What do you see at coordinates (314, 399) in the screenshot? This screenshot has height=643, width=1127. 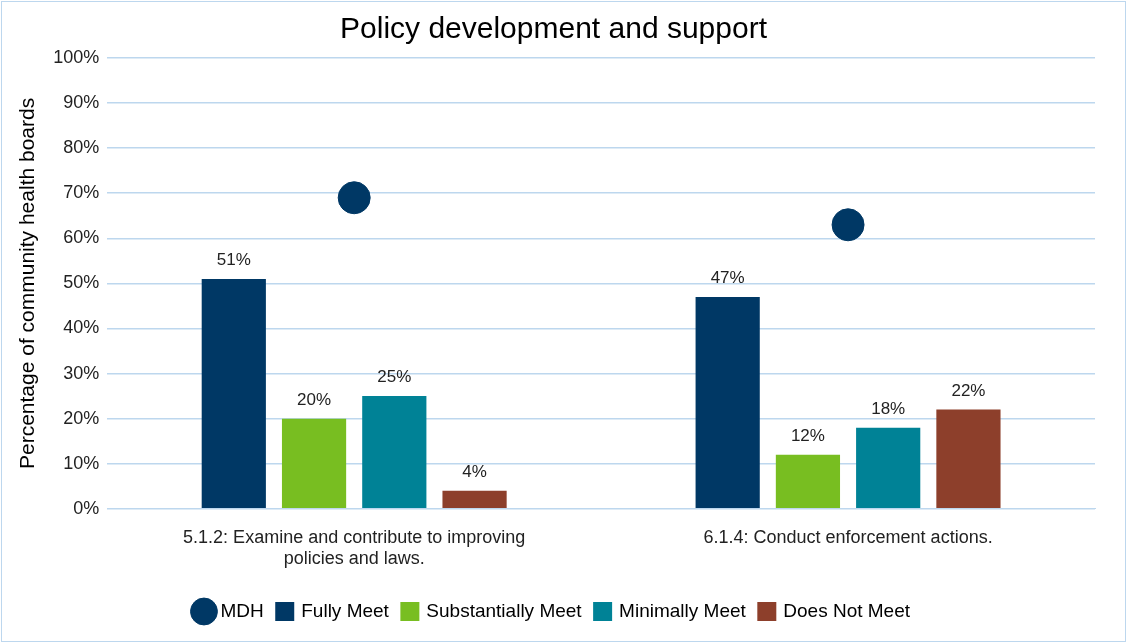 I see `data-label: 20%` at bounding box center [314, 399].